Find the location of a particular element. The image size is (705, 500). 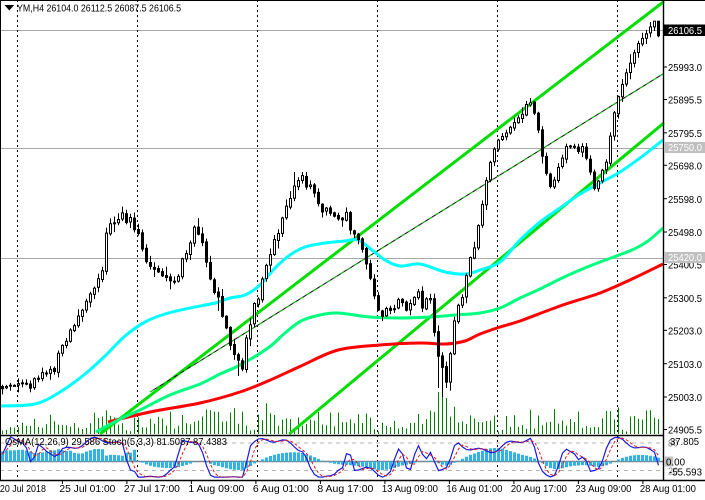

svg-text: 0.00 is located at coordinates (675, 462).